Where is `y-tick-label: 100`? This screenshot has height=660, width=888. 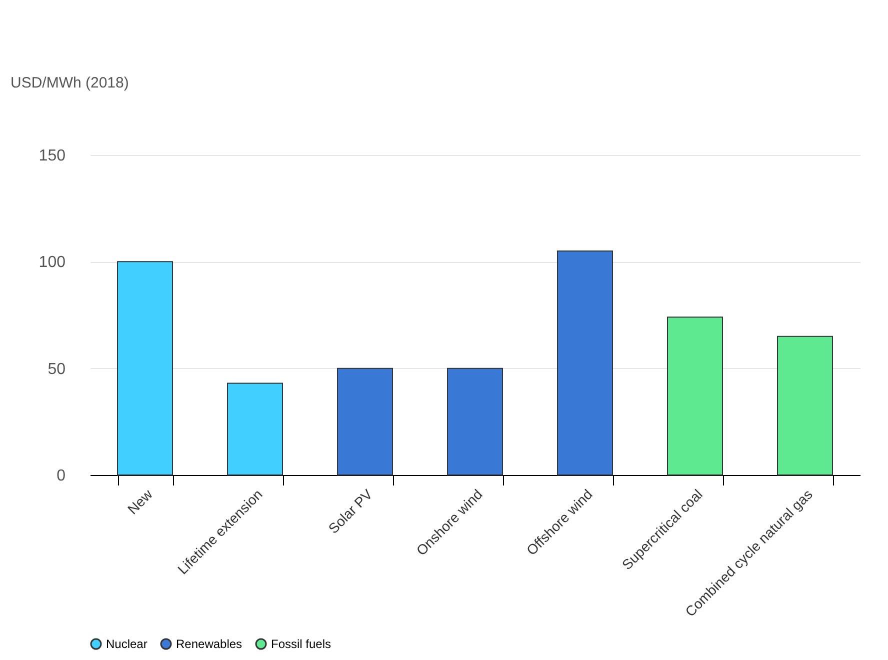
y-tick-label: 100 is located at coordinates (52, 263).